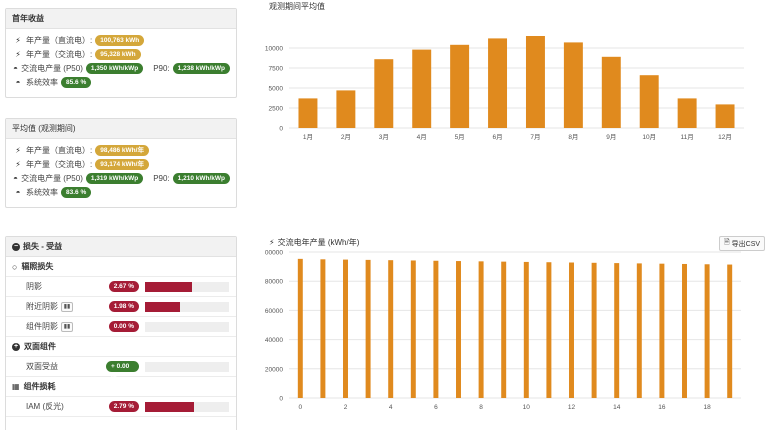  I want to click on ac-yield-badge: 95,328 kWh, so click(118, 54).